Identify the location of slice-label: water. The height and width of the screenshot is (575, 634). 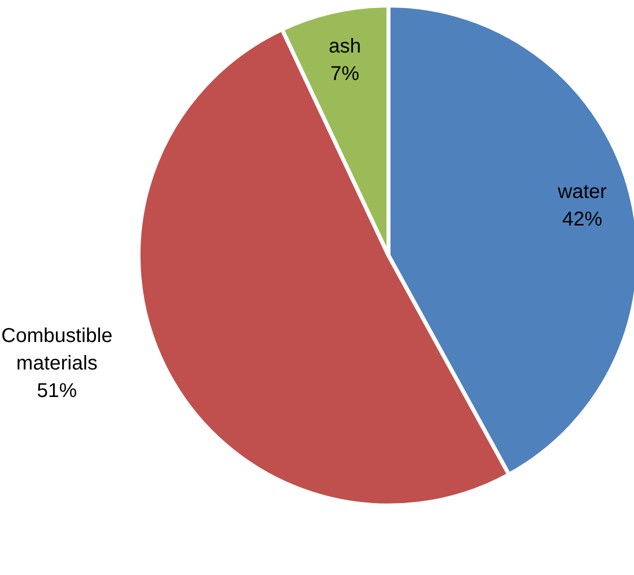
(582, 192).